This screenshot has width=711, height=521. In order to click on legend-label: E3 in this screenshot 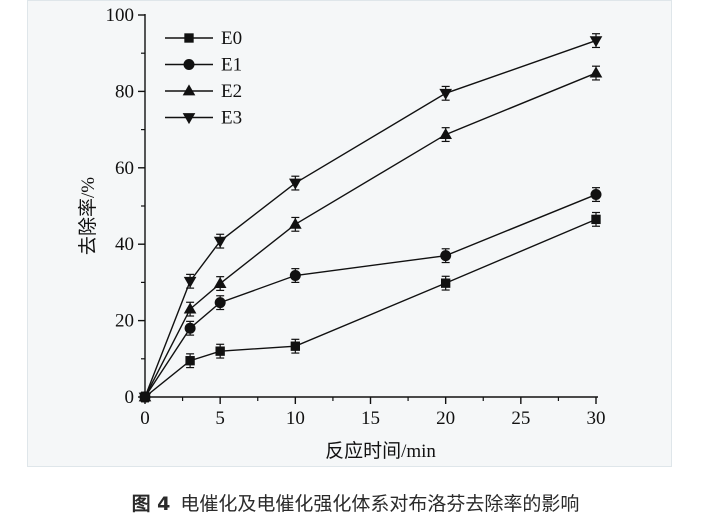, I will do `click(231, 118)`.